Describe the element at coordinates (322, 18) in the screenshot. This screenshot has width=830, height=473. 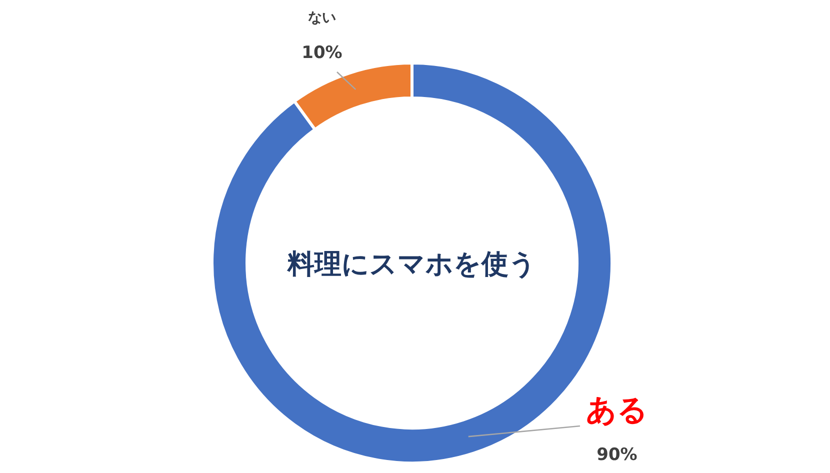
I see `slice-label: ない` at that location.